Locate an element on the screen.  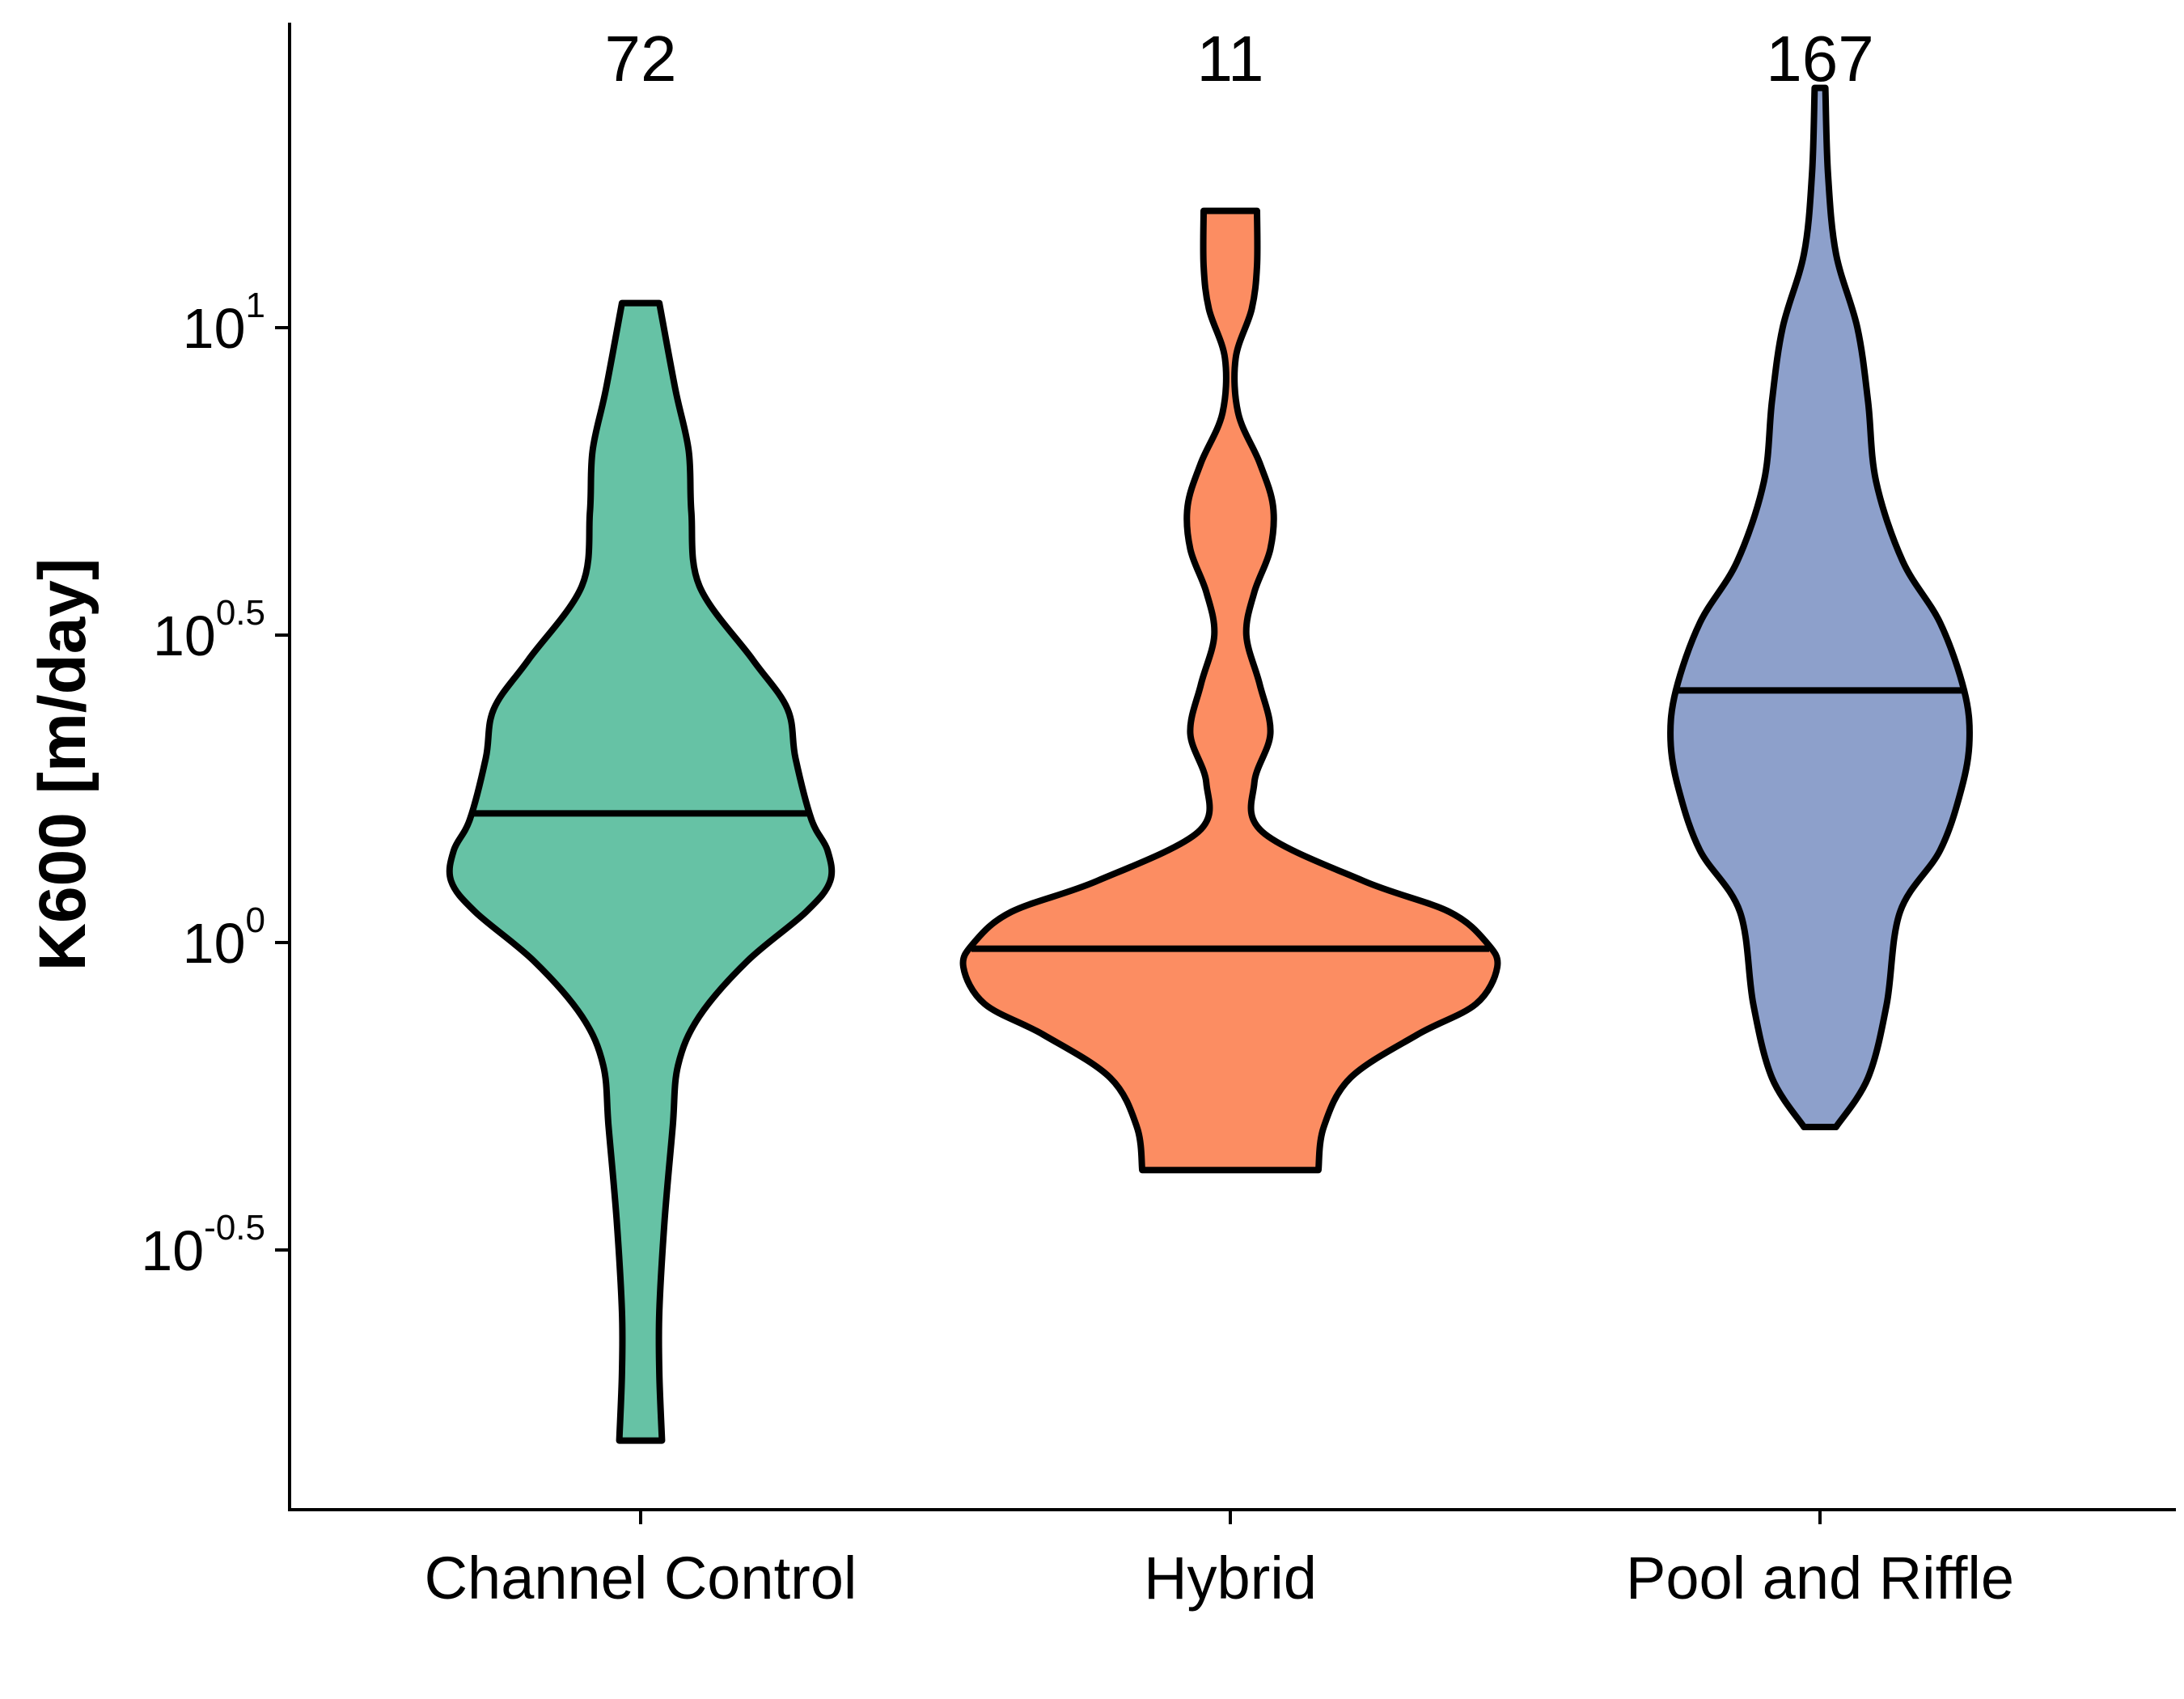
x-tick-label: Pool and Riffle is located at coordinates (1820, 1578).